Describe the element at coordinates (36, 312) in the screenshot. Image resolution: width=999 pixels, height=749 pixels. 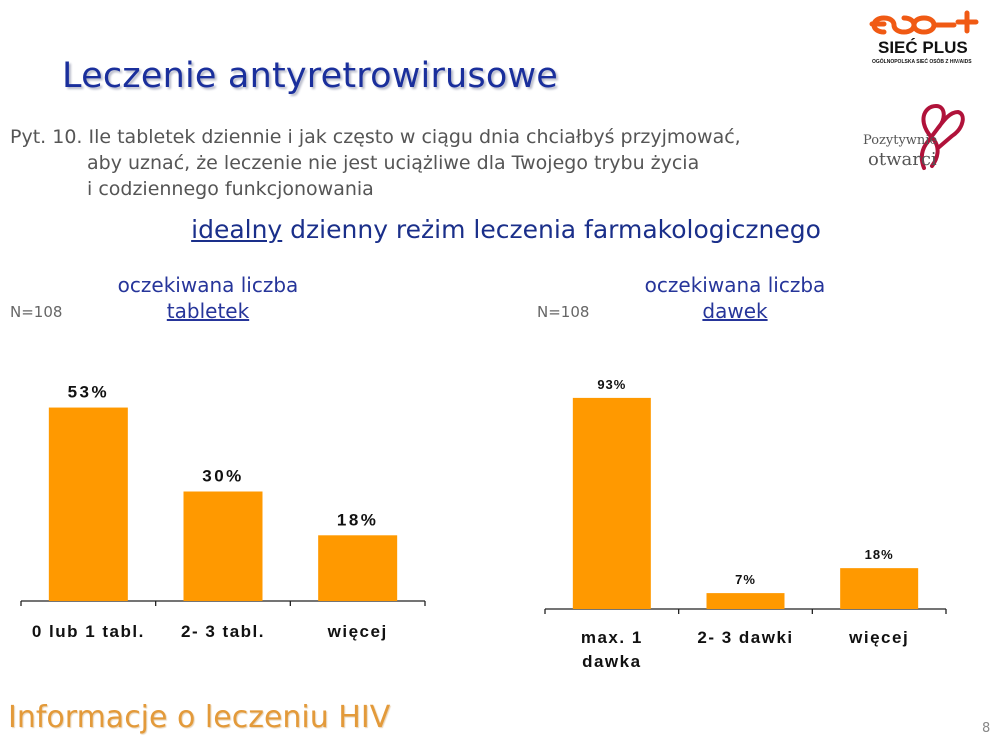
I see `chart-1-sample-size: N=108` at that location.